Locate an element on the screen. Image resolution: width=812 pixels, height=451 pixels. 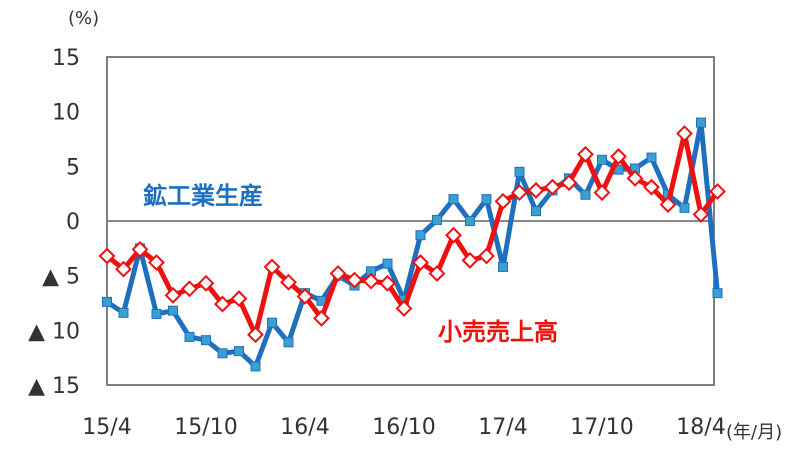
x-tick-label: 17/4 is located at coordinates (502, 427).